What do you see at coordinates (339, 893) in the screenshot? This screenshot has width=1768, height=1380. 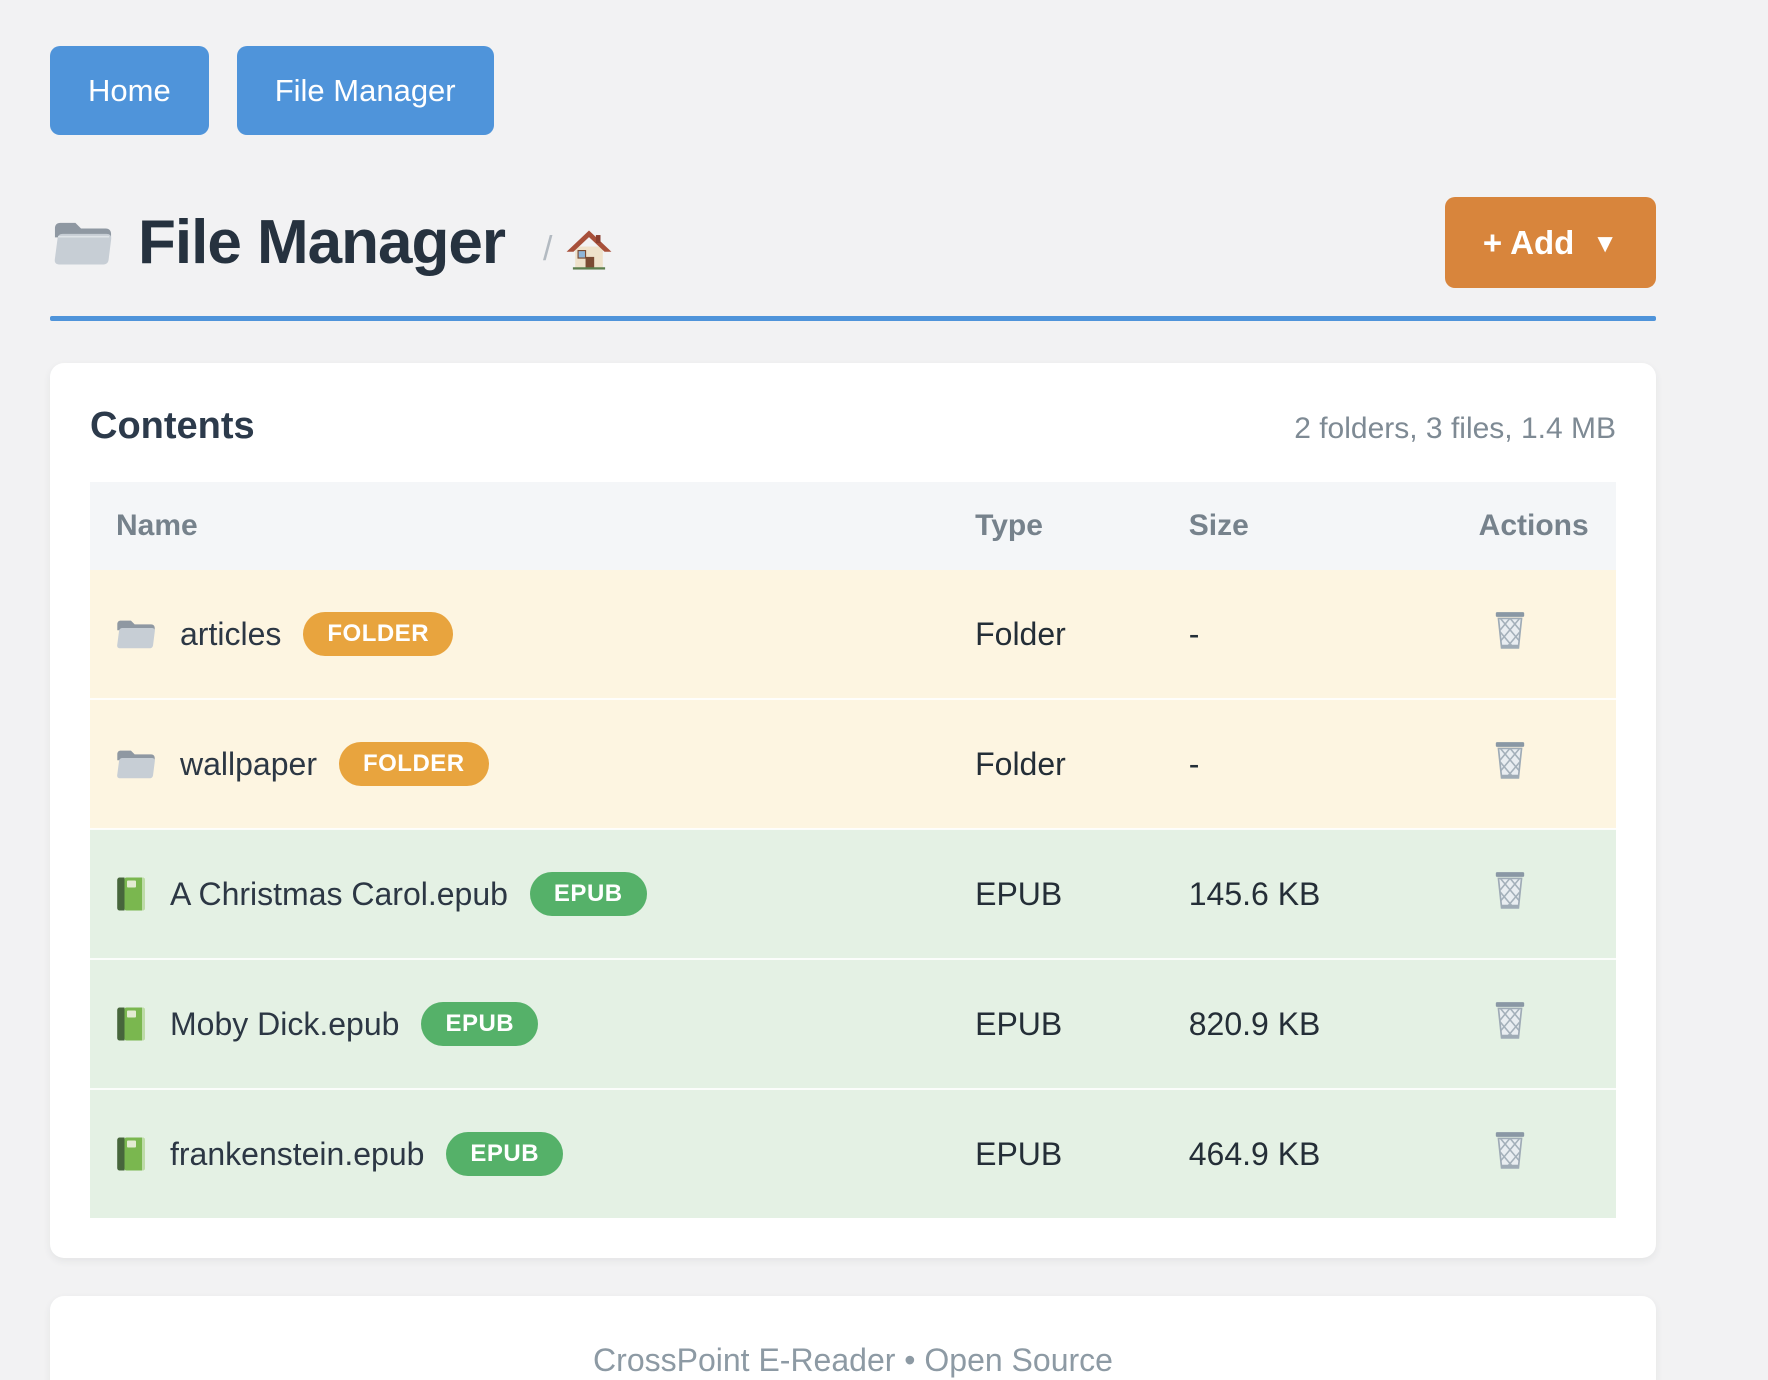 I see `file-name: A Christmas Carol.epub` at bounding box center [339, 893].